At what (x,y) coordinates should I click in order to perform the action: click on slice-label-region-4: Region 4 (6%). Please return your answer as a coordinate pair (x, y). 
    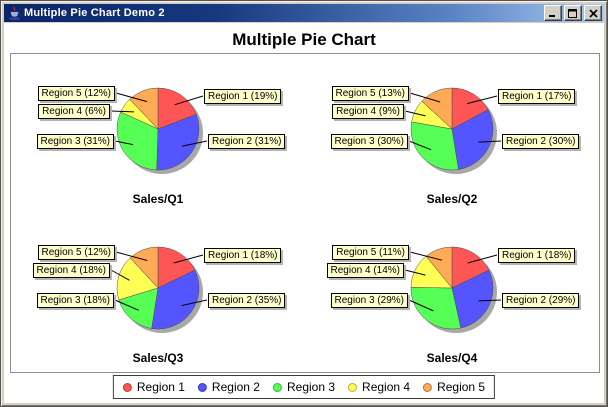
    Looking at the image, I should click on (74, 111).